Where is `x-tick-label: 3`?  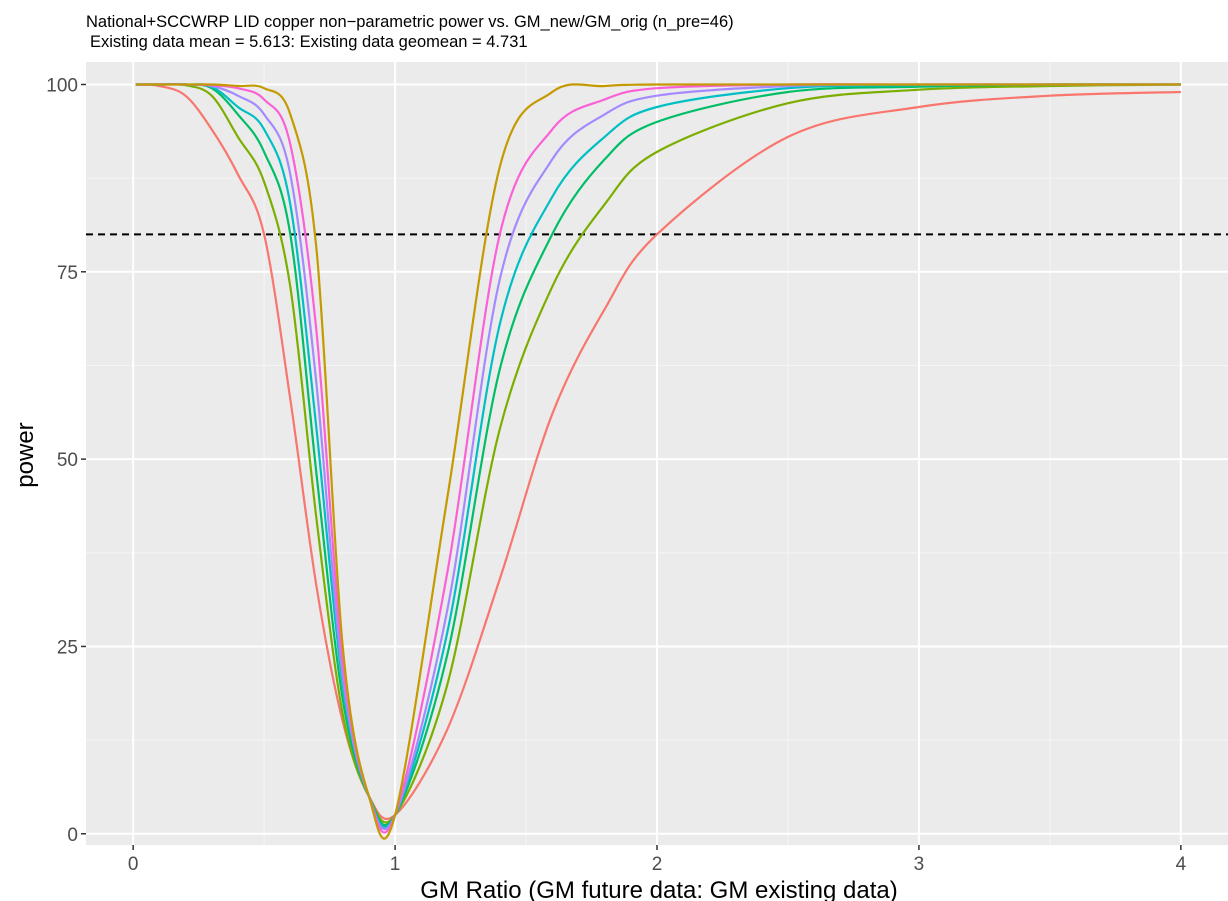 x-tick-label: 3 is located at coordinates (919, 864).